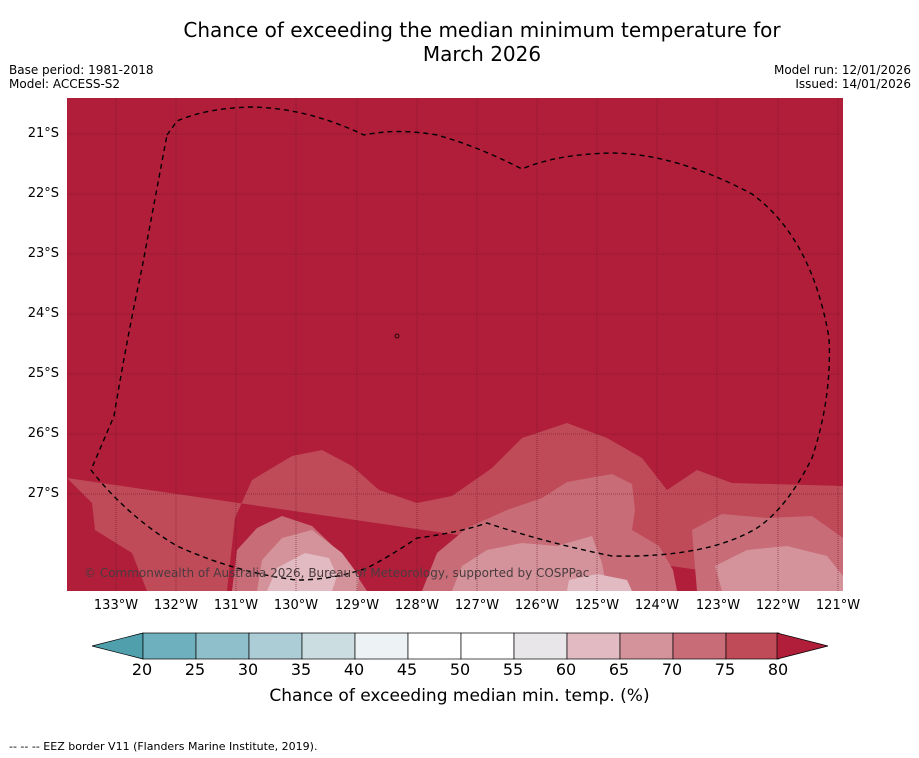 This screenshot has height=758, width=919. Describe the element at coordinates (482, 54) in the screenshot. I see `map-title-line2: March 2026` at that location.